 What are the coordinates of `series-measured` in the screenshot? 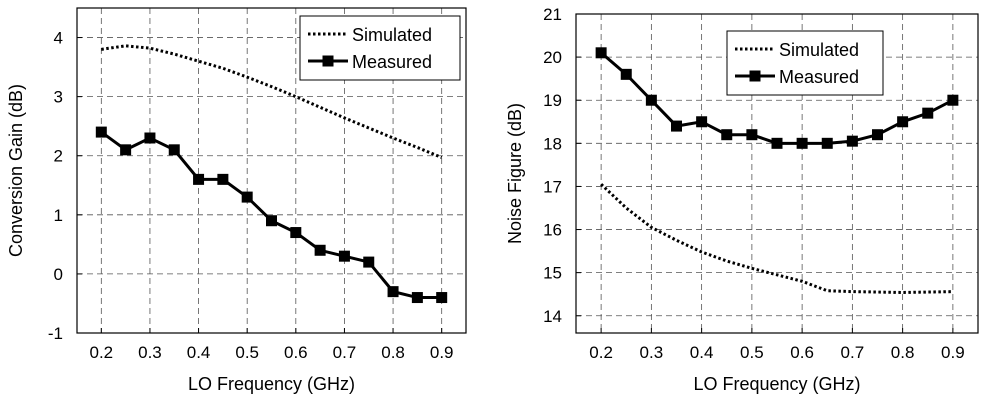 It's located at (777, 98).